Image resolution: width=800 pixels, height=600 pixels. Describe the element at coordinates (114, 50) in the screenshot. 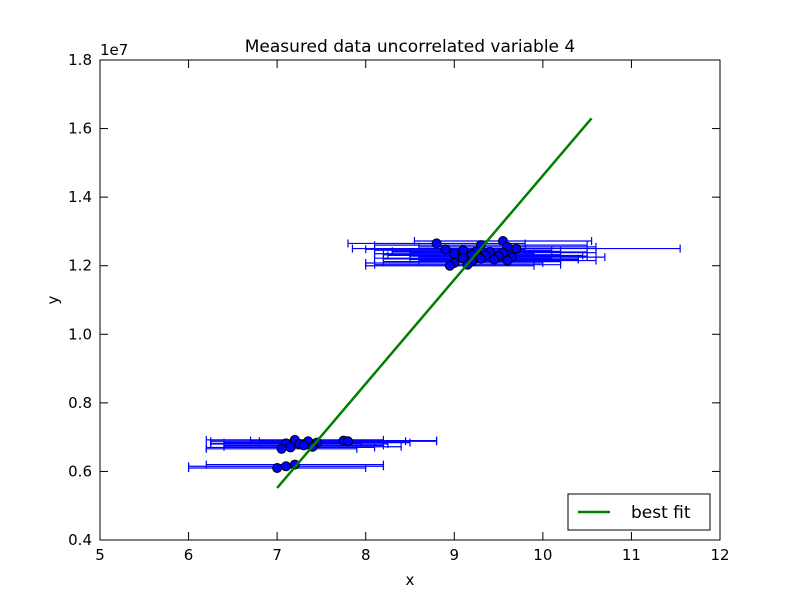

I see `y-offset-label: 1e7` at that location.